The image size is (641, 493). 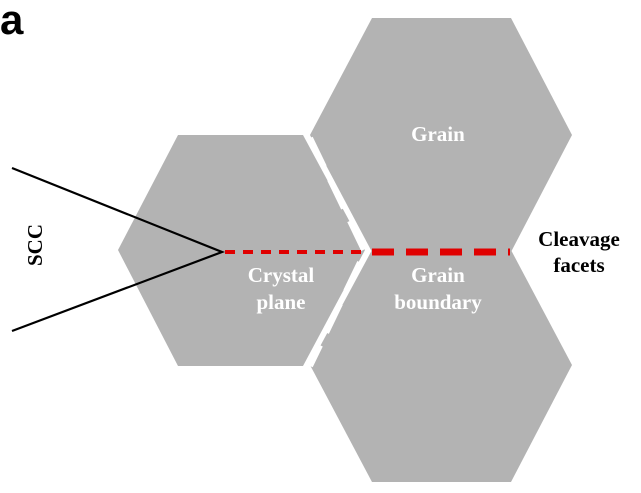 What do you see at coordinates (438, 302) in the screenshot?
I see `grain-boundary-label-line2: boundary` at bounding box center [438, 302].